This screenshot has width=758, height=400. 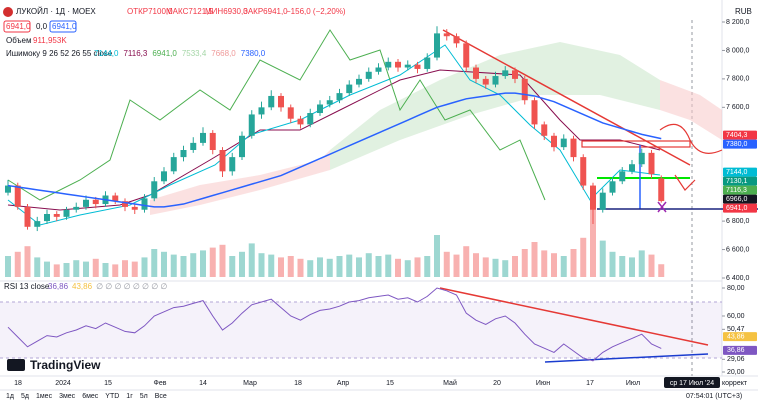 I want to click on range-button: 5л, so click(x=144, y=396).